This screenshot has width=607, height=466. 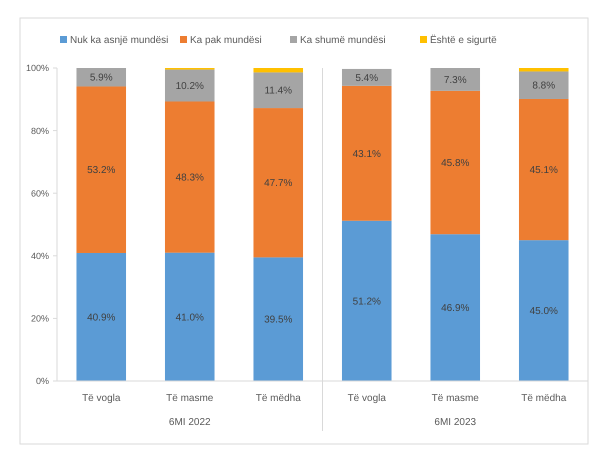 What do you see at coordinates (343, 40) in the screenshot?
I see `legend-label: Ka shumë mundësi` at bounding box center [343, 40].